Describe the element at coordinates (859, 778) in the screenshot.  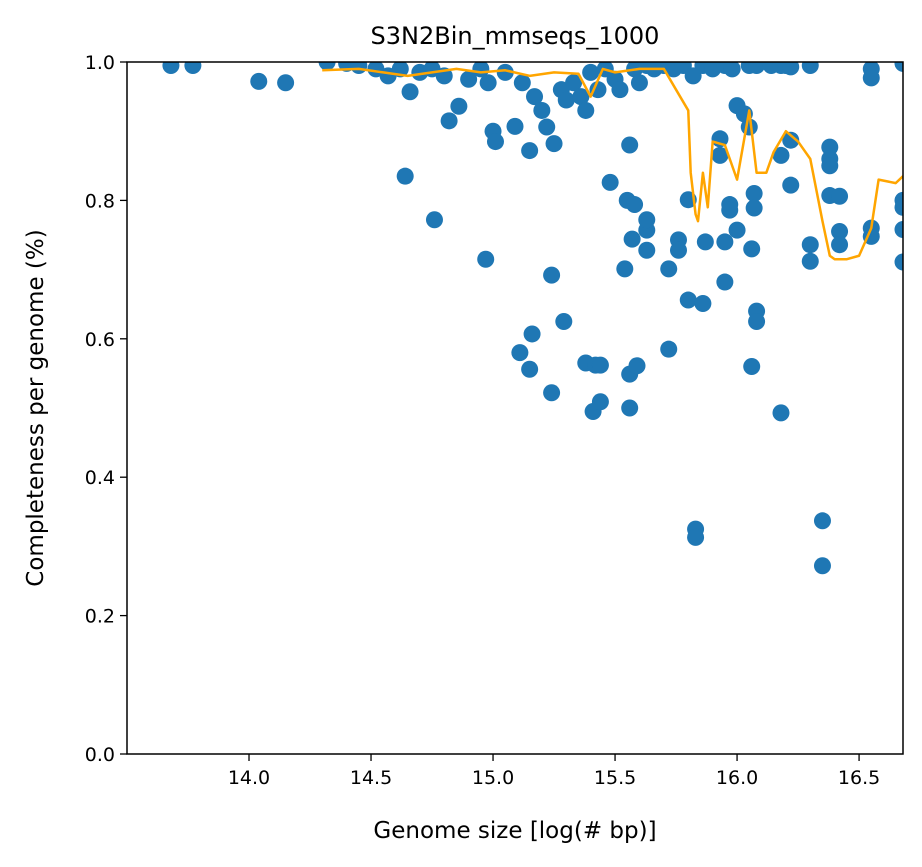
I see `x-tick-label: 16.5` at that location.